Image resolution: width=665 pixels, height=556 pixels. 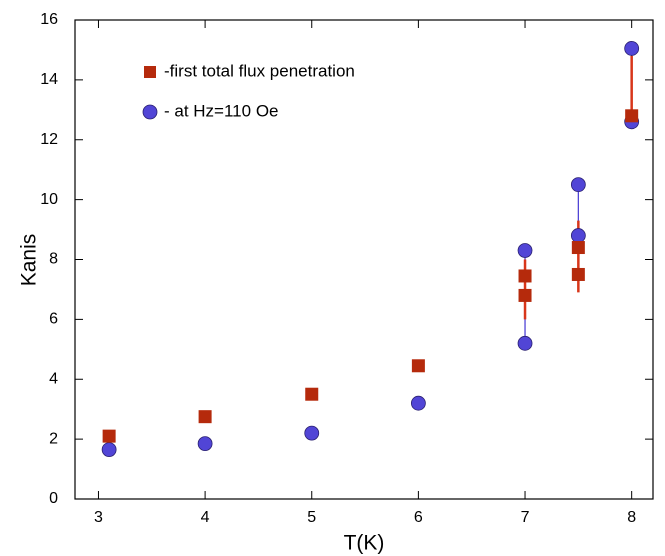 I want to click on legend-label: -first total flux penetration, so click(x=259, y=70).